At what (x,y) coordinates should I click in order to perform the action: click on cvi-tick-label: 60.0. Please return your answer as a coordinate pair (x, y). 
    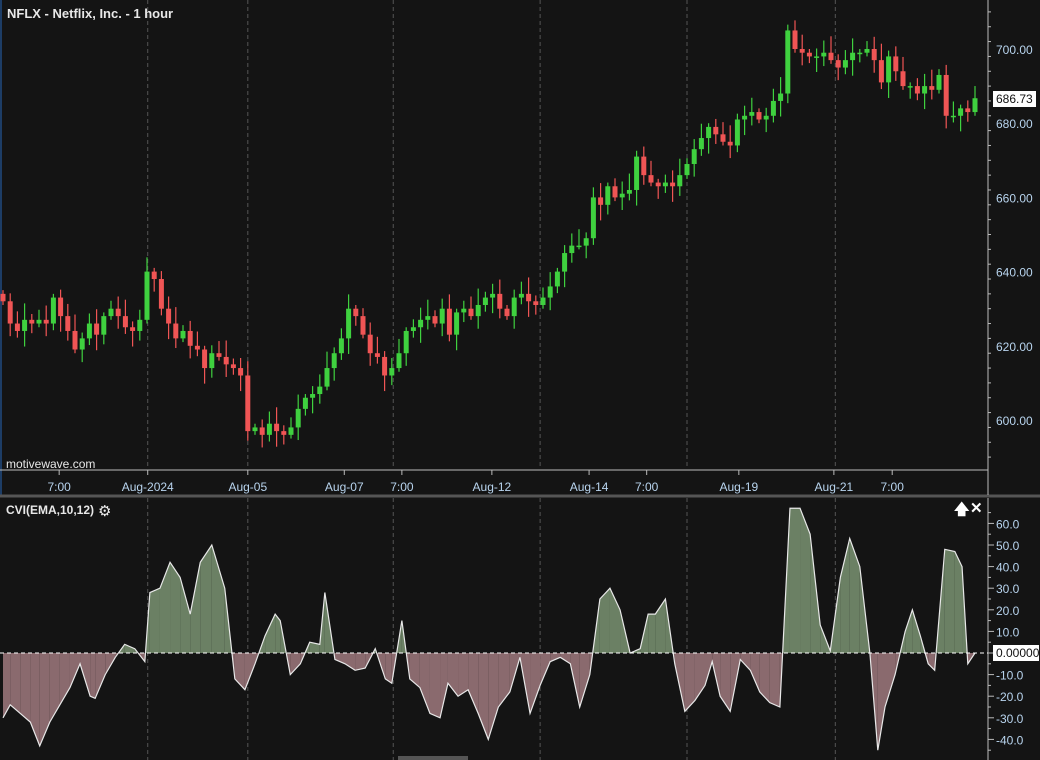
    Looking at the image, I should click on (1008, 524).